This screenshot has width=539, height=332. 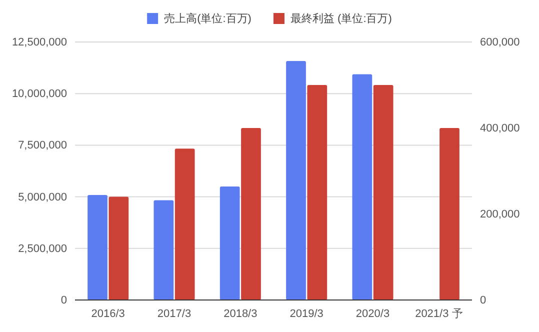 I want to click on x-tick-label: 2018/3, so click(x=241, y=314).